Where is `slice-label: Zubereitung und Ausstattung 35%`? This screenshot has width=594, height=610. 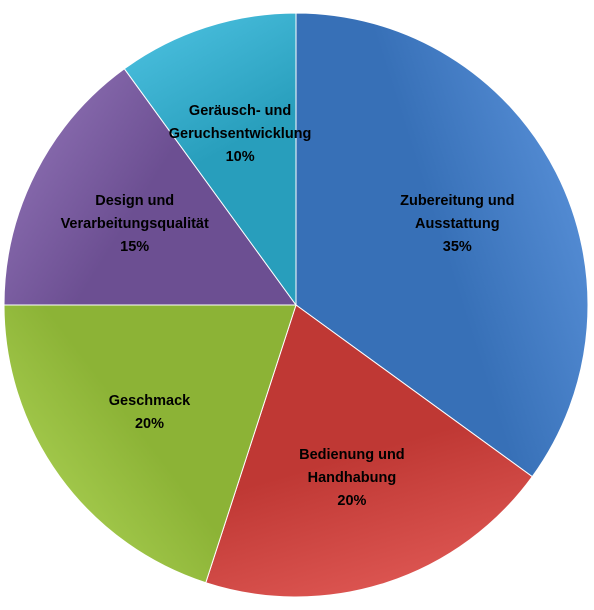
slice-label: Zubereitung und Ausstattung 35% is located at coordinates (457, 224).